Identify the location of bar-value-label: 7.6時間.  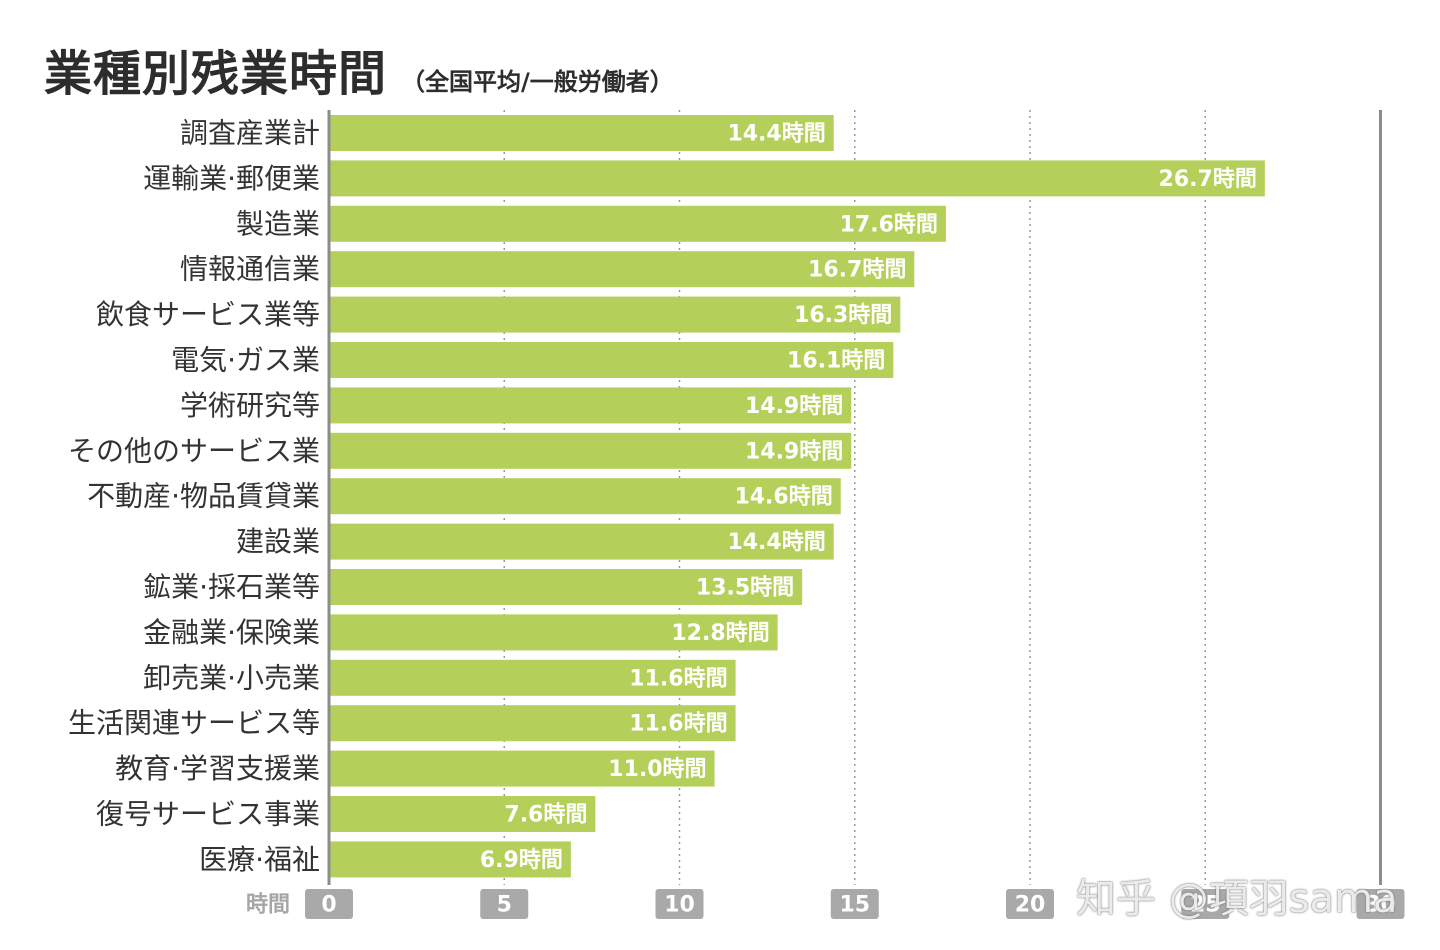
(545, 815).